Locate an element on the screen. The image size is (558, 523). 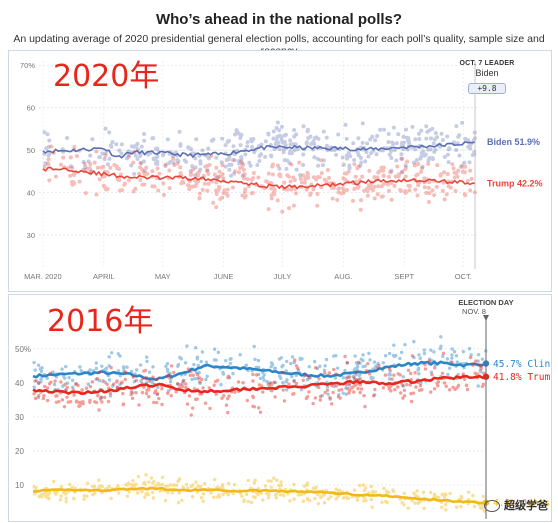
poll-dots-johnson is located at coordinates (259, 493).